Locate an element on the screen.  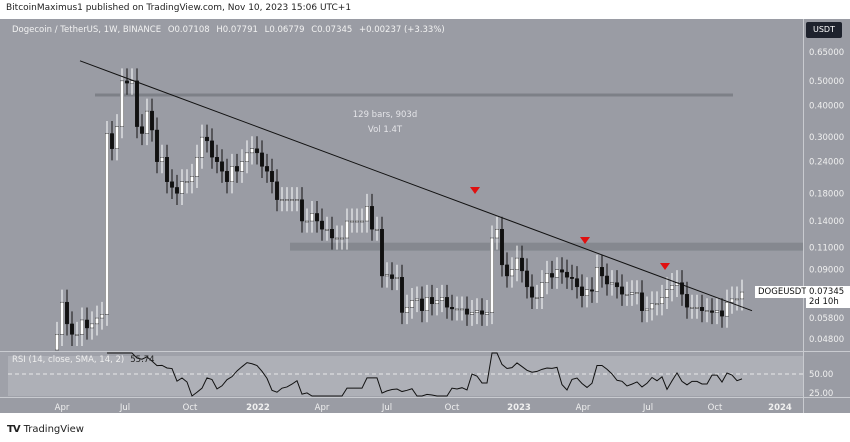
rsi-label: RSI (14, close, SMA, 14, 2) is located at coordinates (68, 360).